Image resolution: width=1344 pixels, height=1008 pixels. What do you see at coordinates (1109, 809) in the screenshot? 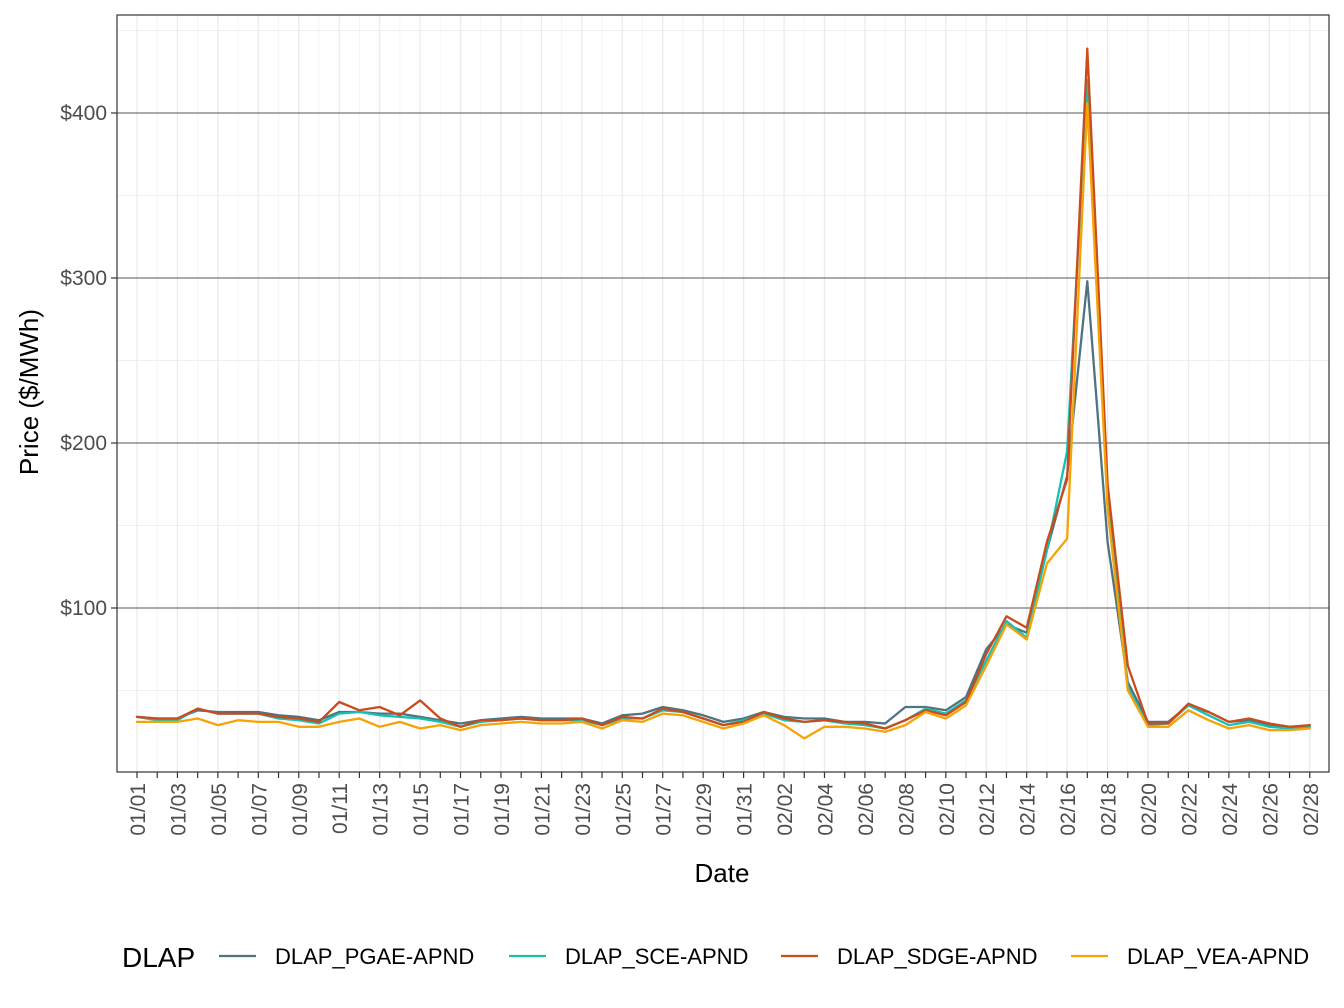
I see `x-tick-label: 02/18` at bounding box center [1109, 809].